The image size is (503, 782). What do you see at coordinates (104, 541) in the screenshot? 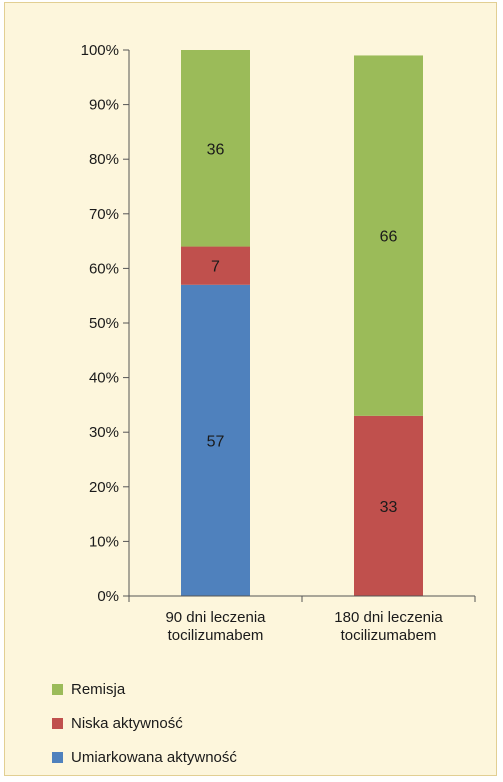
I see `y-tick-label: 10%` at bounding box center [104, 541].